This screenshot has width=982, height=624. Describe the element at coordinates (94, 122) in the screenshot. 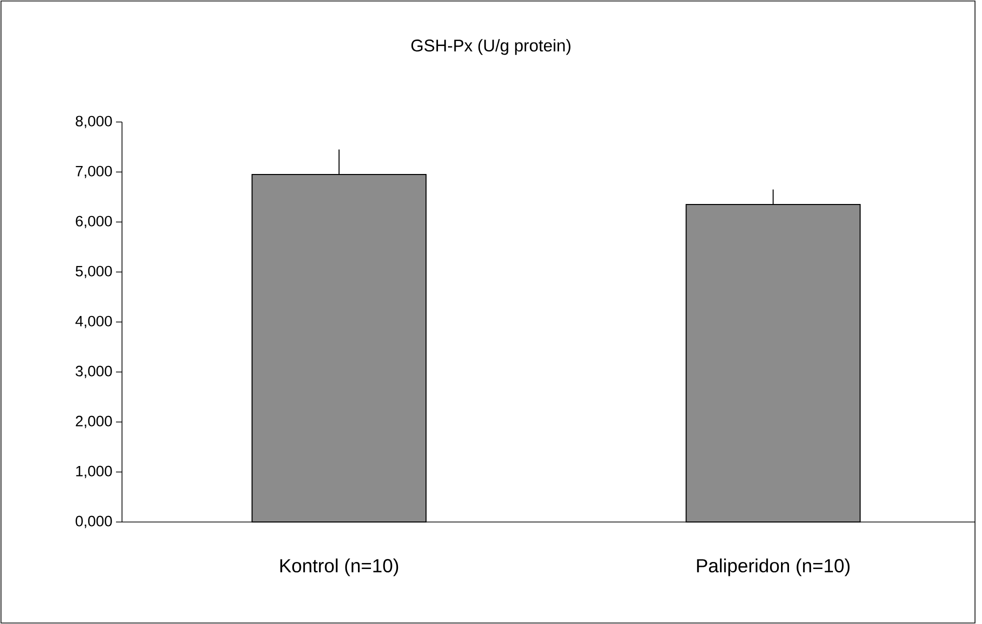

I see `y-tick-label: 8,000` at that location.